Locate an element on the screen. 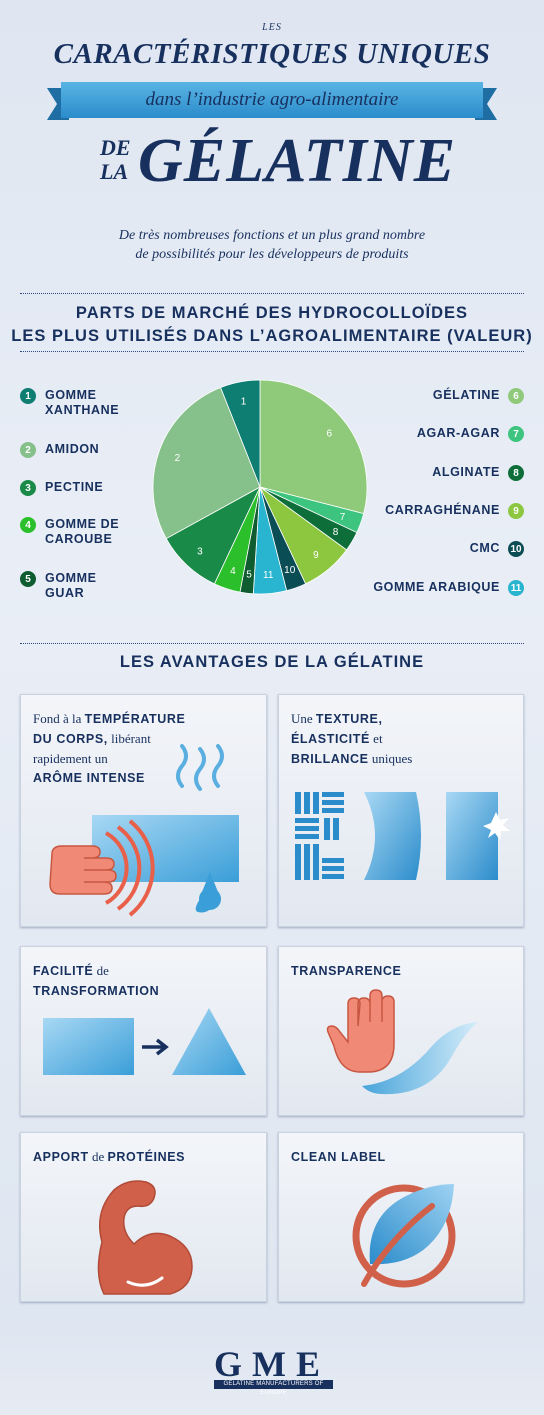  legend-label: CAROUBE is located at coordinates (79, 539).